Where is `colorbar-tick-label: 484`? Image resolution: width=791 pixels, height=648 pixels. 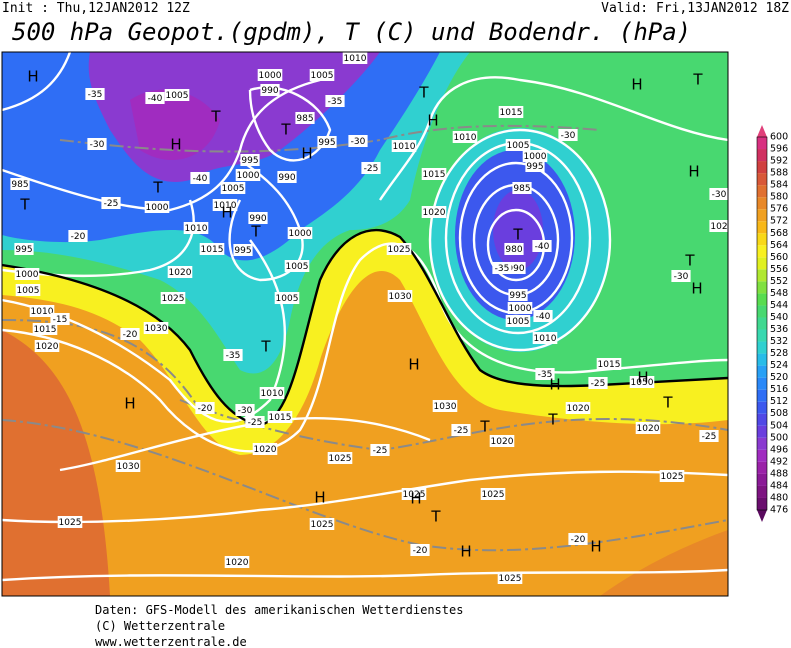
colorbar-tick-label: 484 is located at coordinates (779, 485).